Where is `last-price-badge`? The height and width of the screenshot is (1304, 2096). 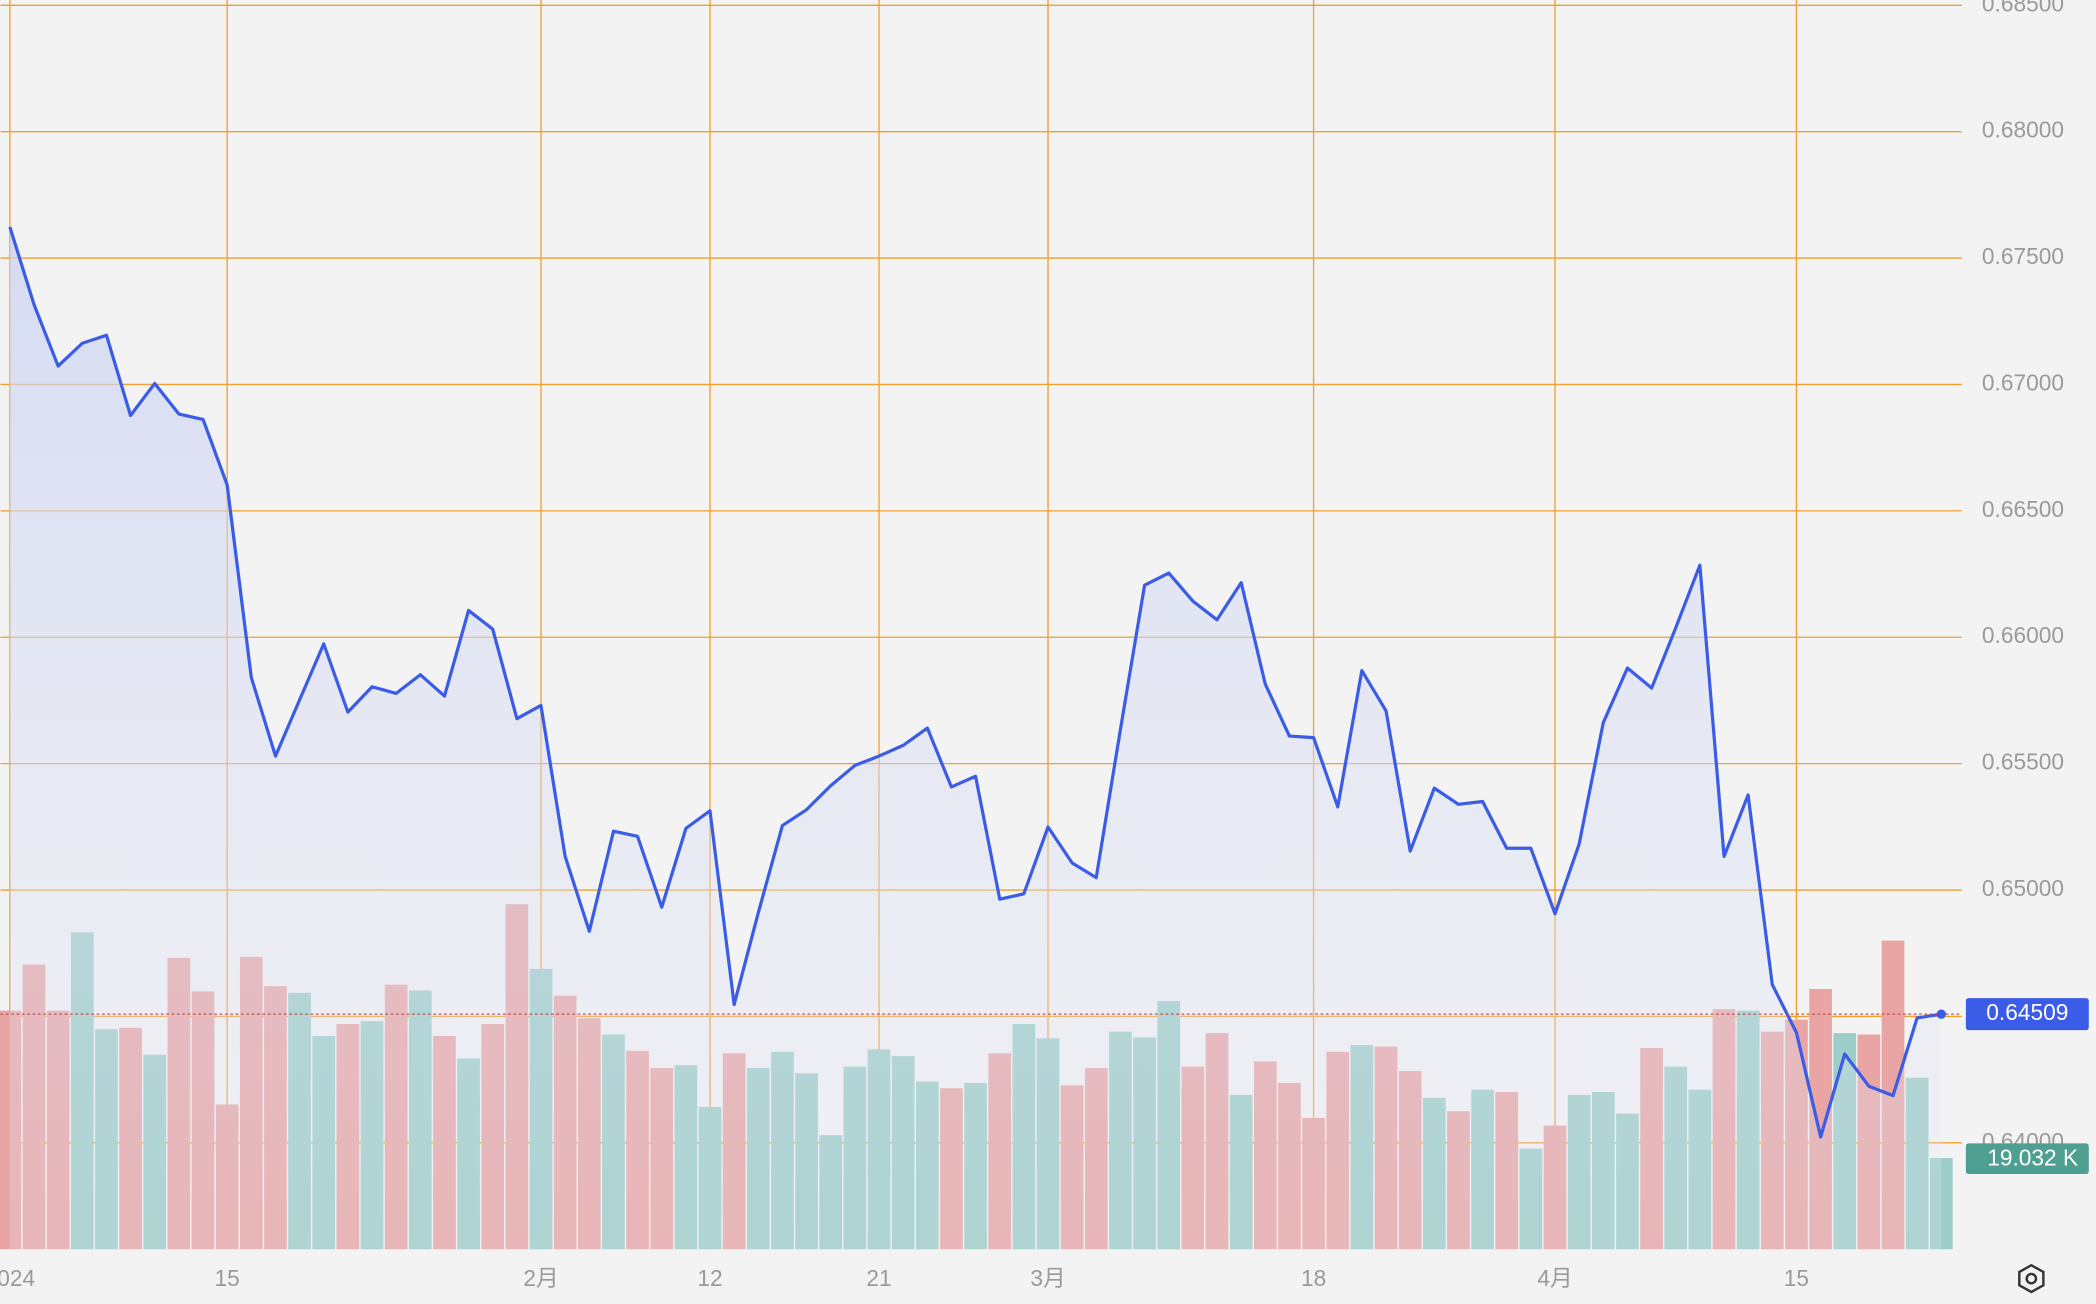 last-price-badge is located at coordinates (2027, 1014).